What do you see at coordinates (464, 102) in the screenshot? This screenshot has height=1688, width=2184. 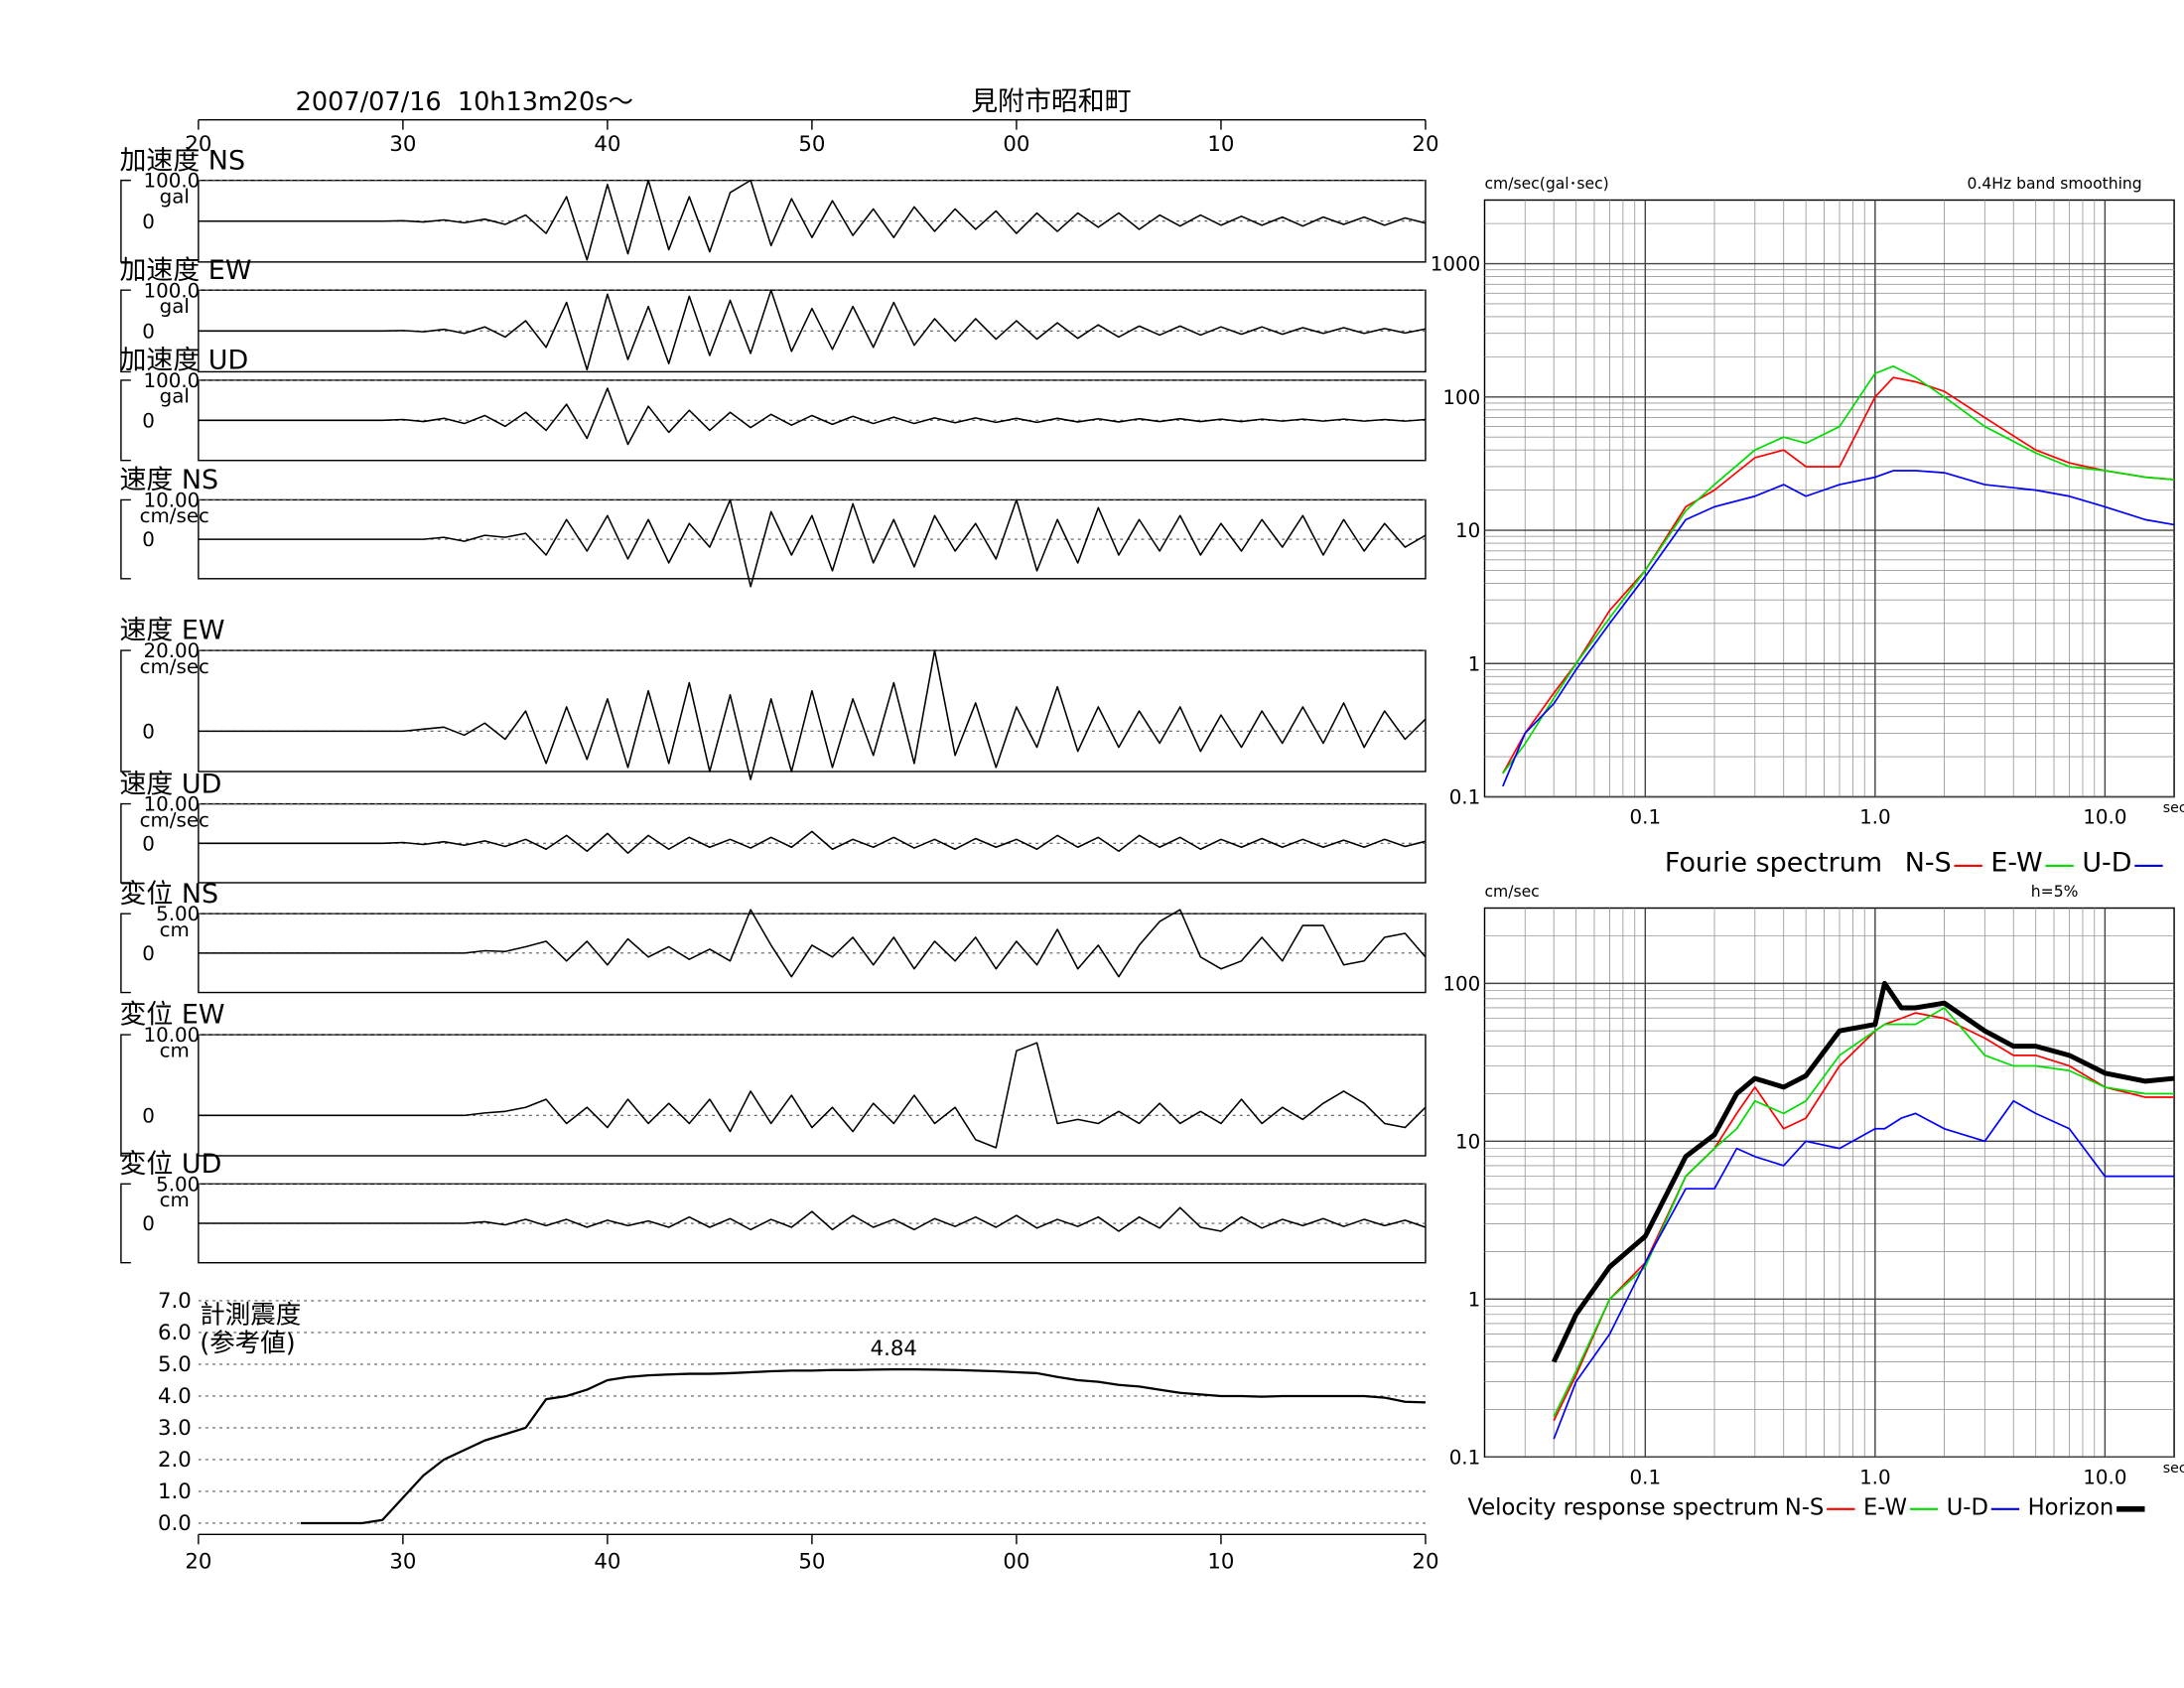 I see `record-time: 2007/07/16 10h13m20s〜` at bounding box center [464, 102].